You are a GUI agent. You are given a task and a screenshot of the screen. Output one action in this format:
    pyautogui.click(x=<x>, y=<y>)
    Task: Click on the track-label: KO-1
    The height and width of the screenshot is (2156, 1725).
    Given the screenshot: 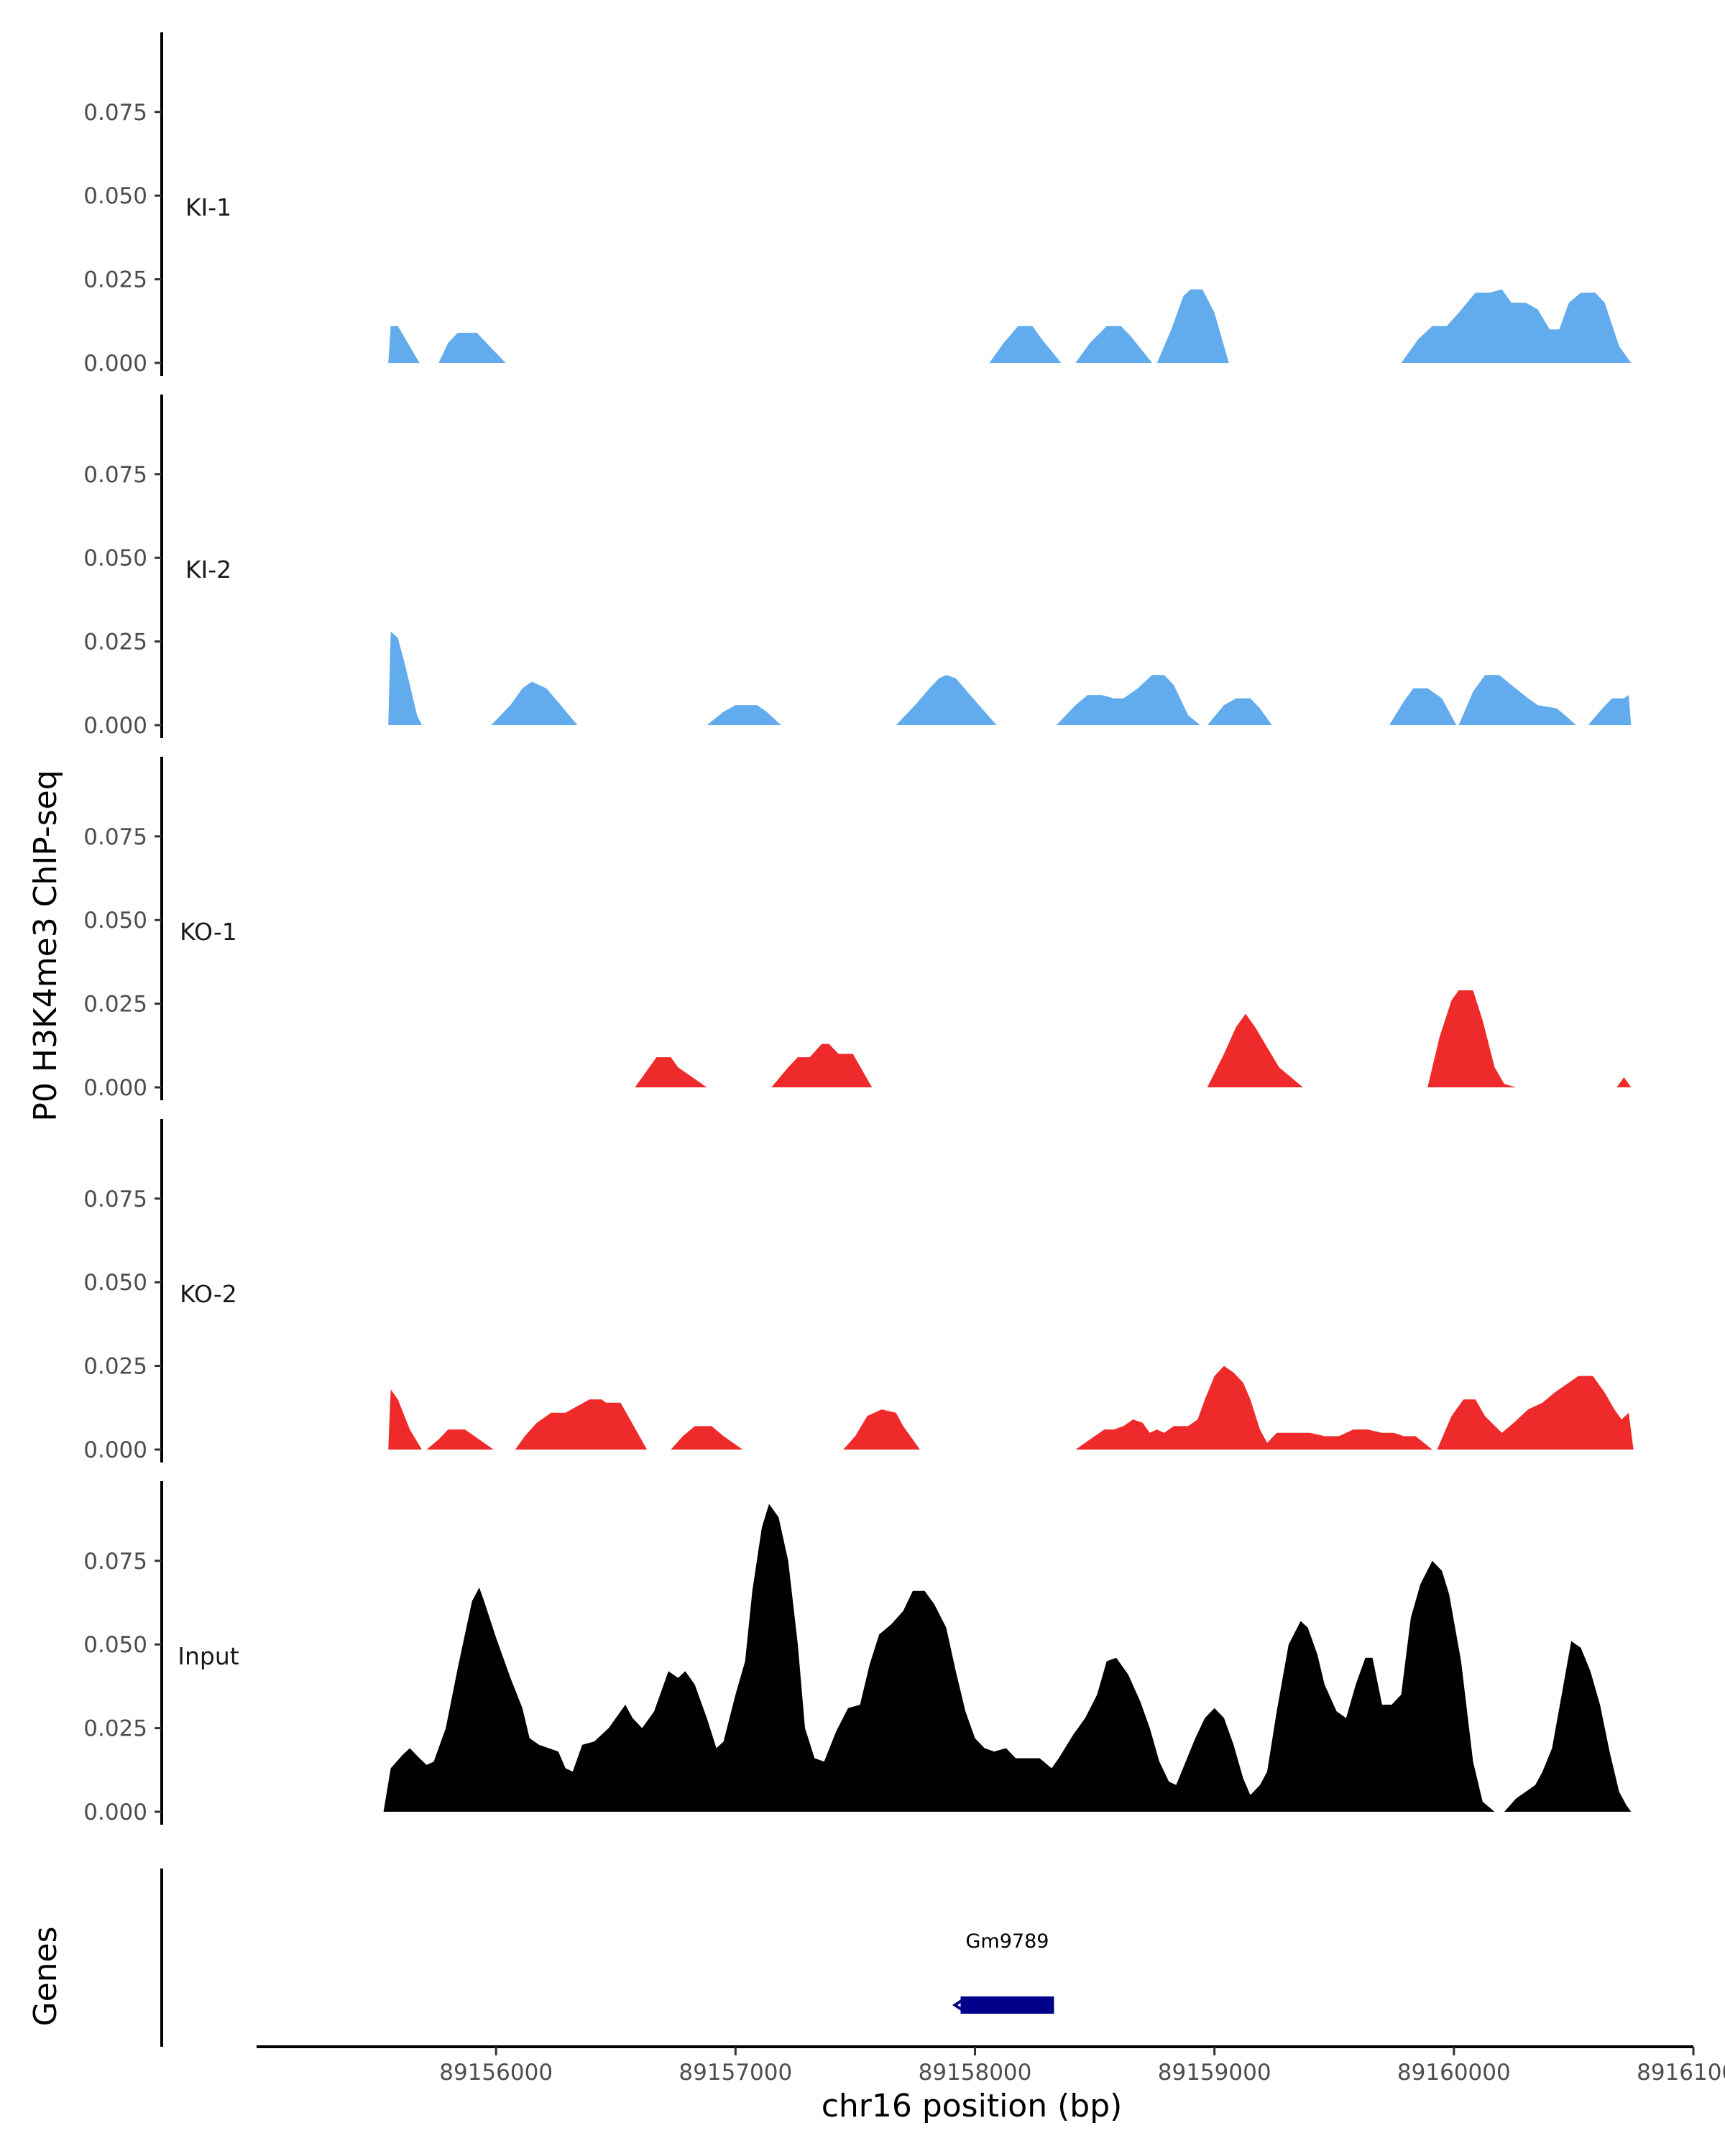 What is the action you would take?
    pyautogui.click(x=208, y=932)
    